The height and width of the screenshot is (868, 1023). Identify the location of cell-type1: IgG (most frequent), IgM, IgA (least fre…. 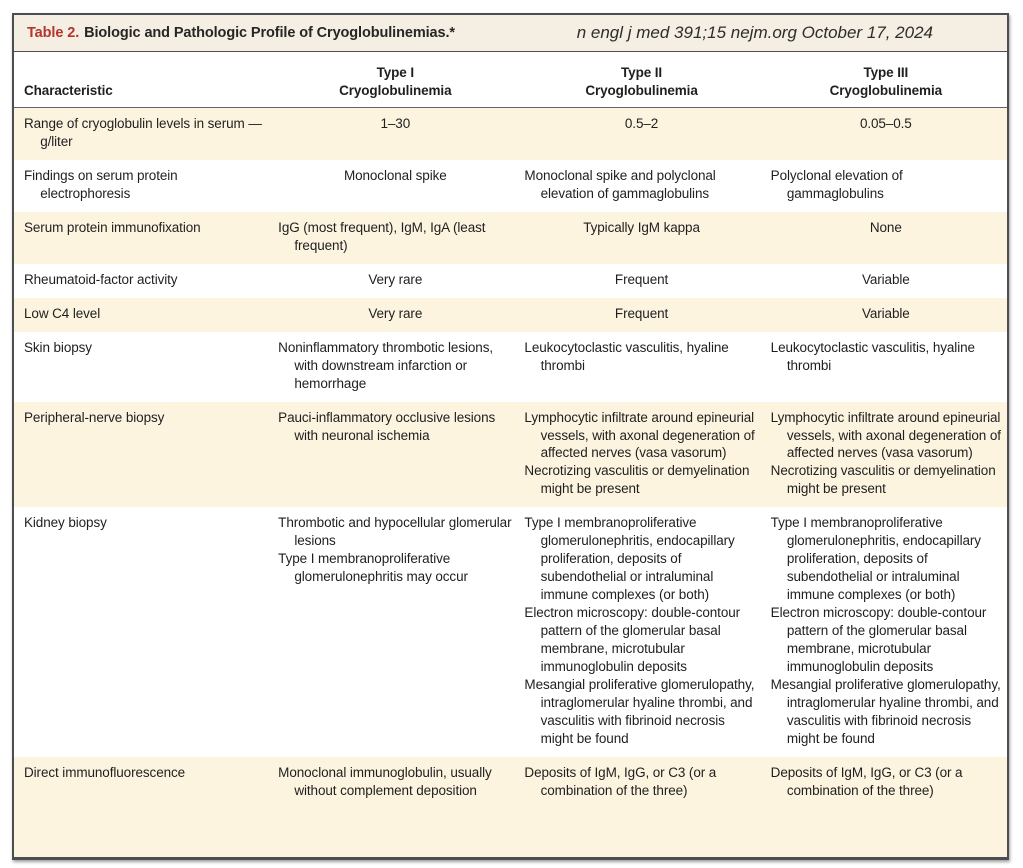
(395, 237).